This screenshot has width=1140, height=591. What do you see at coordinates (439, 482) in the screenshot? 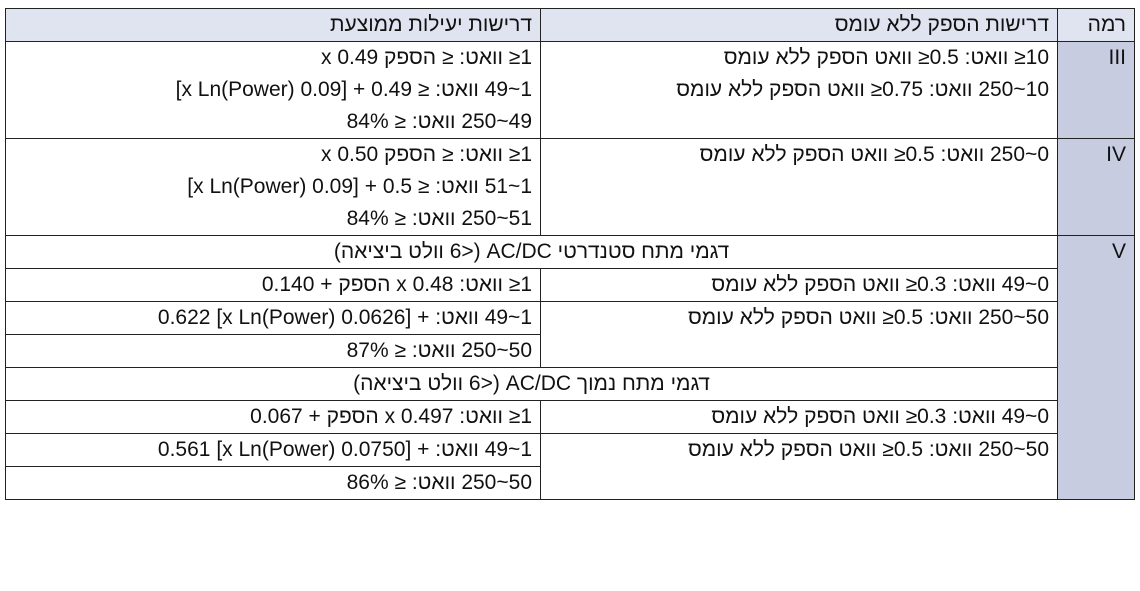
I see `cell-line: 50~250 וואט: ≤ 86%` at bounding box center [439, 482].